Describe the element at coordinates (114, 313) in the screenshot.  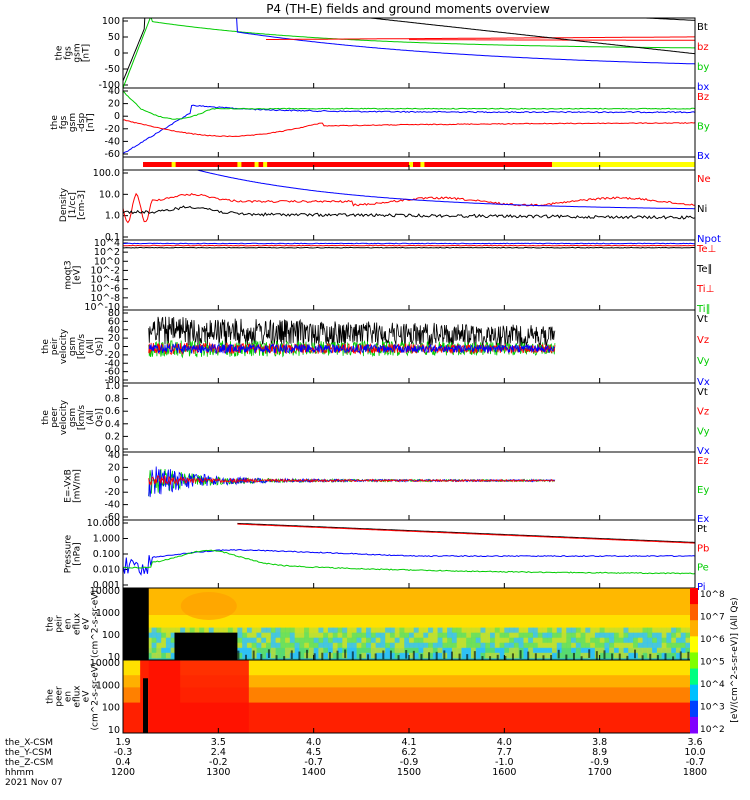
I see `ytick-peir-velocity-0: 80` at that location.